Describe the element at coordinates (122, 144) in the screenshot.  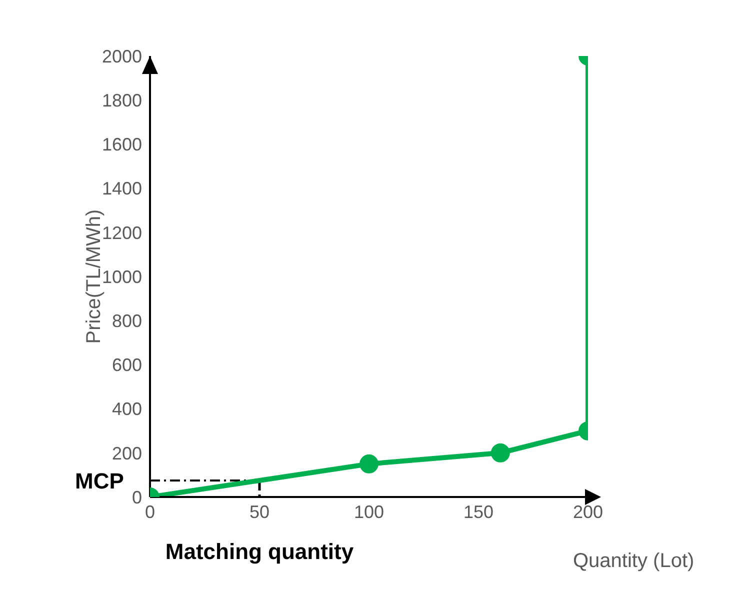
I see `y-tick-label: 1600` at that location.